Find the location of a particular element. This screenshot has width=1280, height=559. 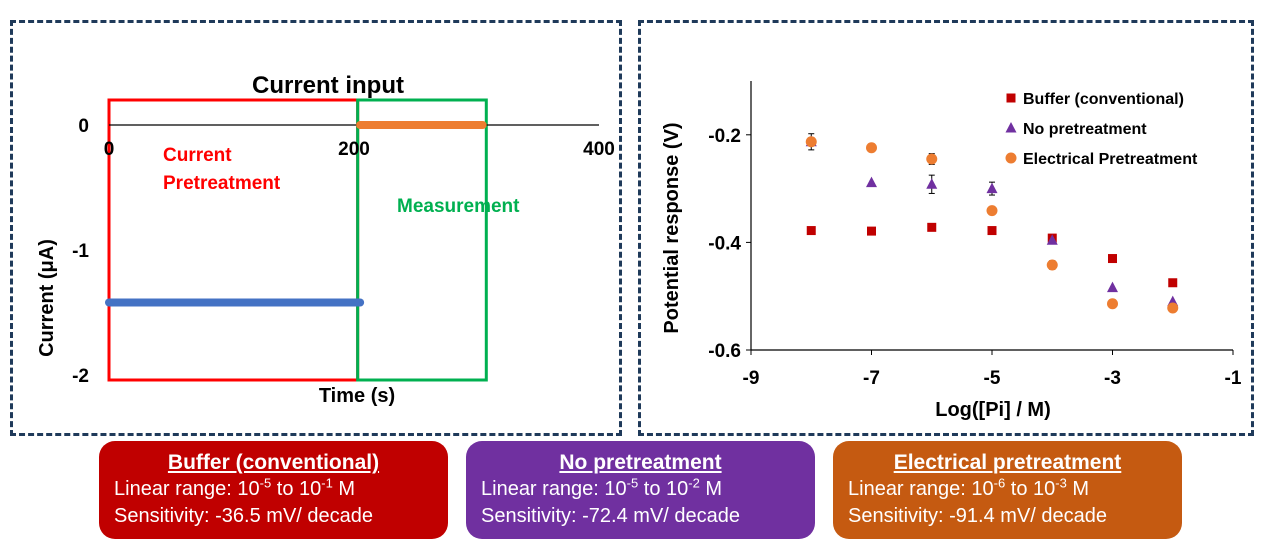

sensitivity: Sensitivity: -72.4 mV/ decade is located at coordinates (611, 516).